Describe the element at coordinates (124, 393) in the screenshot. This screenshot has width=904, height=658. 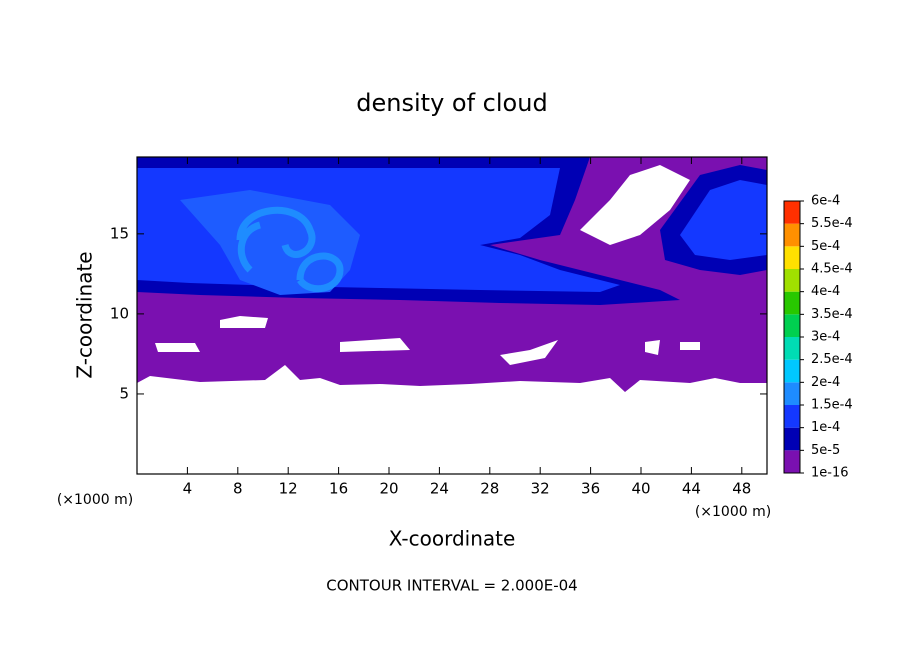
I see `y-tick-label: 5` at that location.